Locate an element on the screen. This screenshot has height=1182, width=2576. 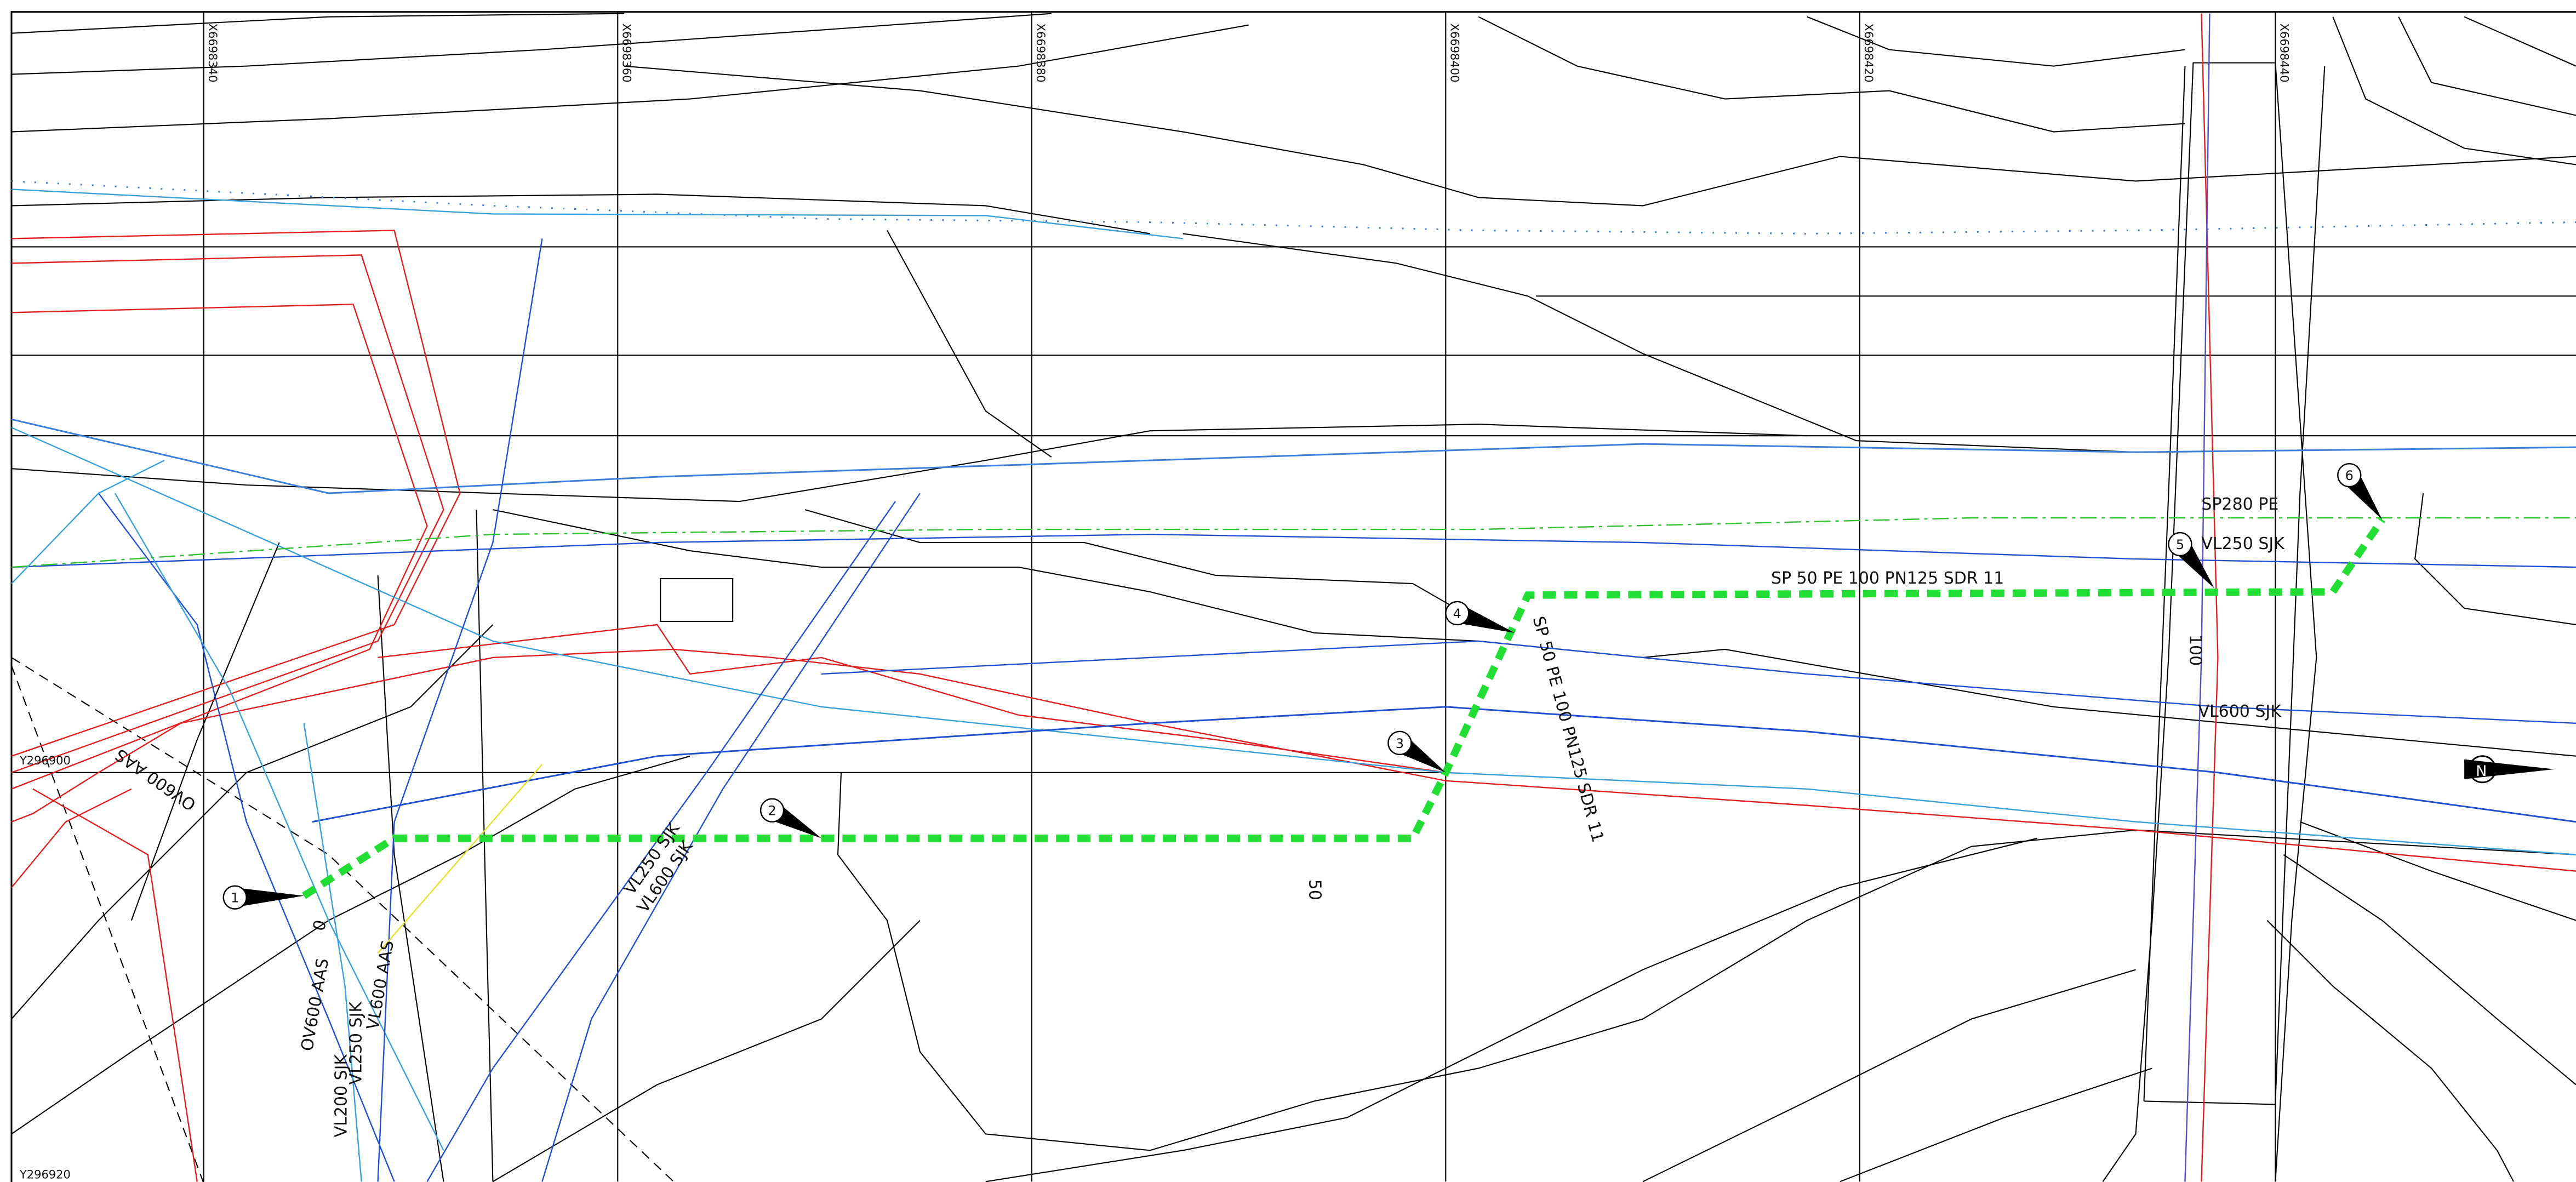
pipe-label: VL200 SJK is located at coordinates (341, 1096).